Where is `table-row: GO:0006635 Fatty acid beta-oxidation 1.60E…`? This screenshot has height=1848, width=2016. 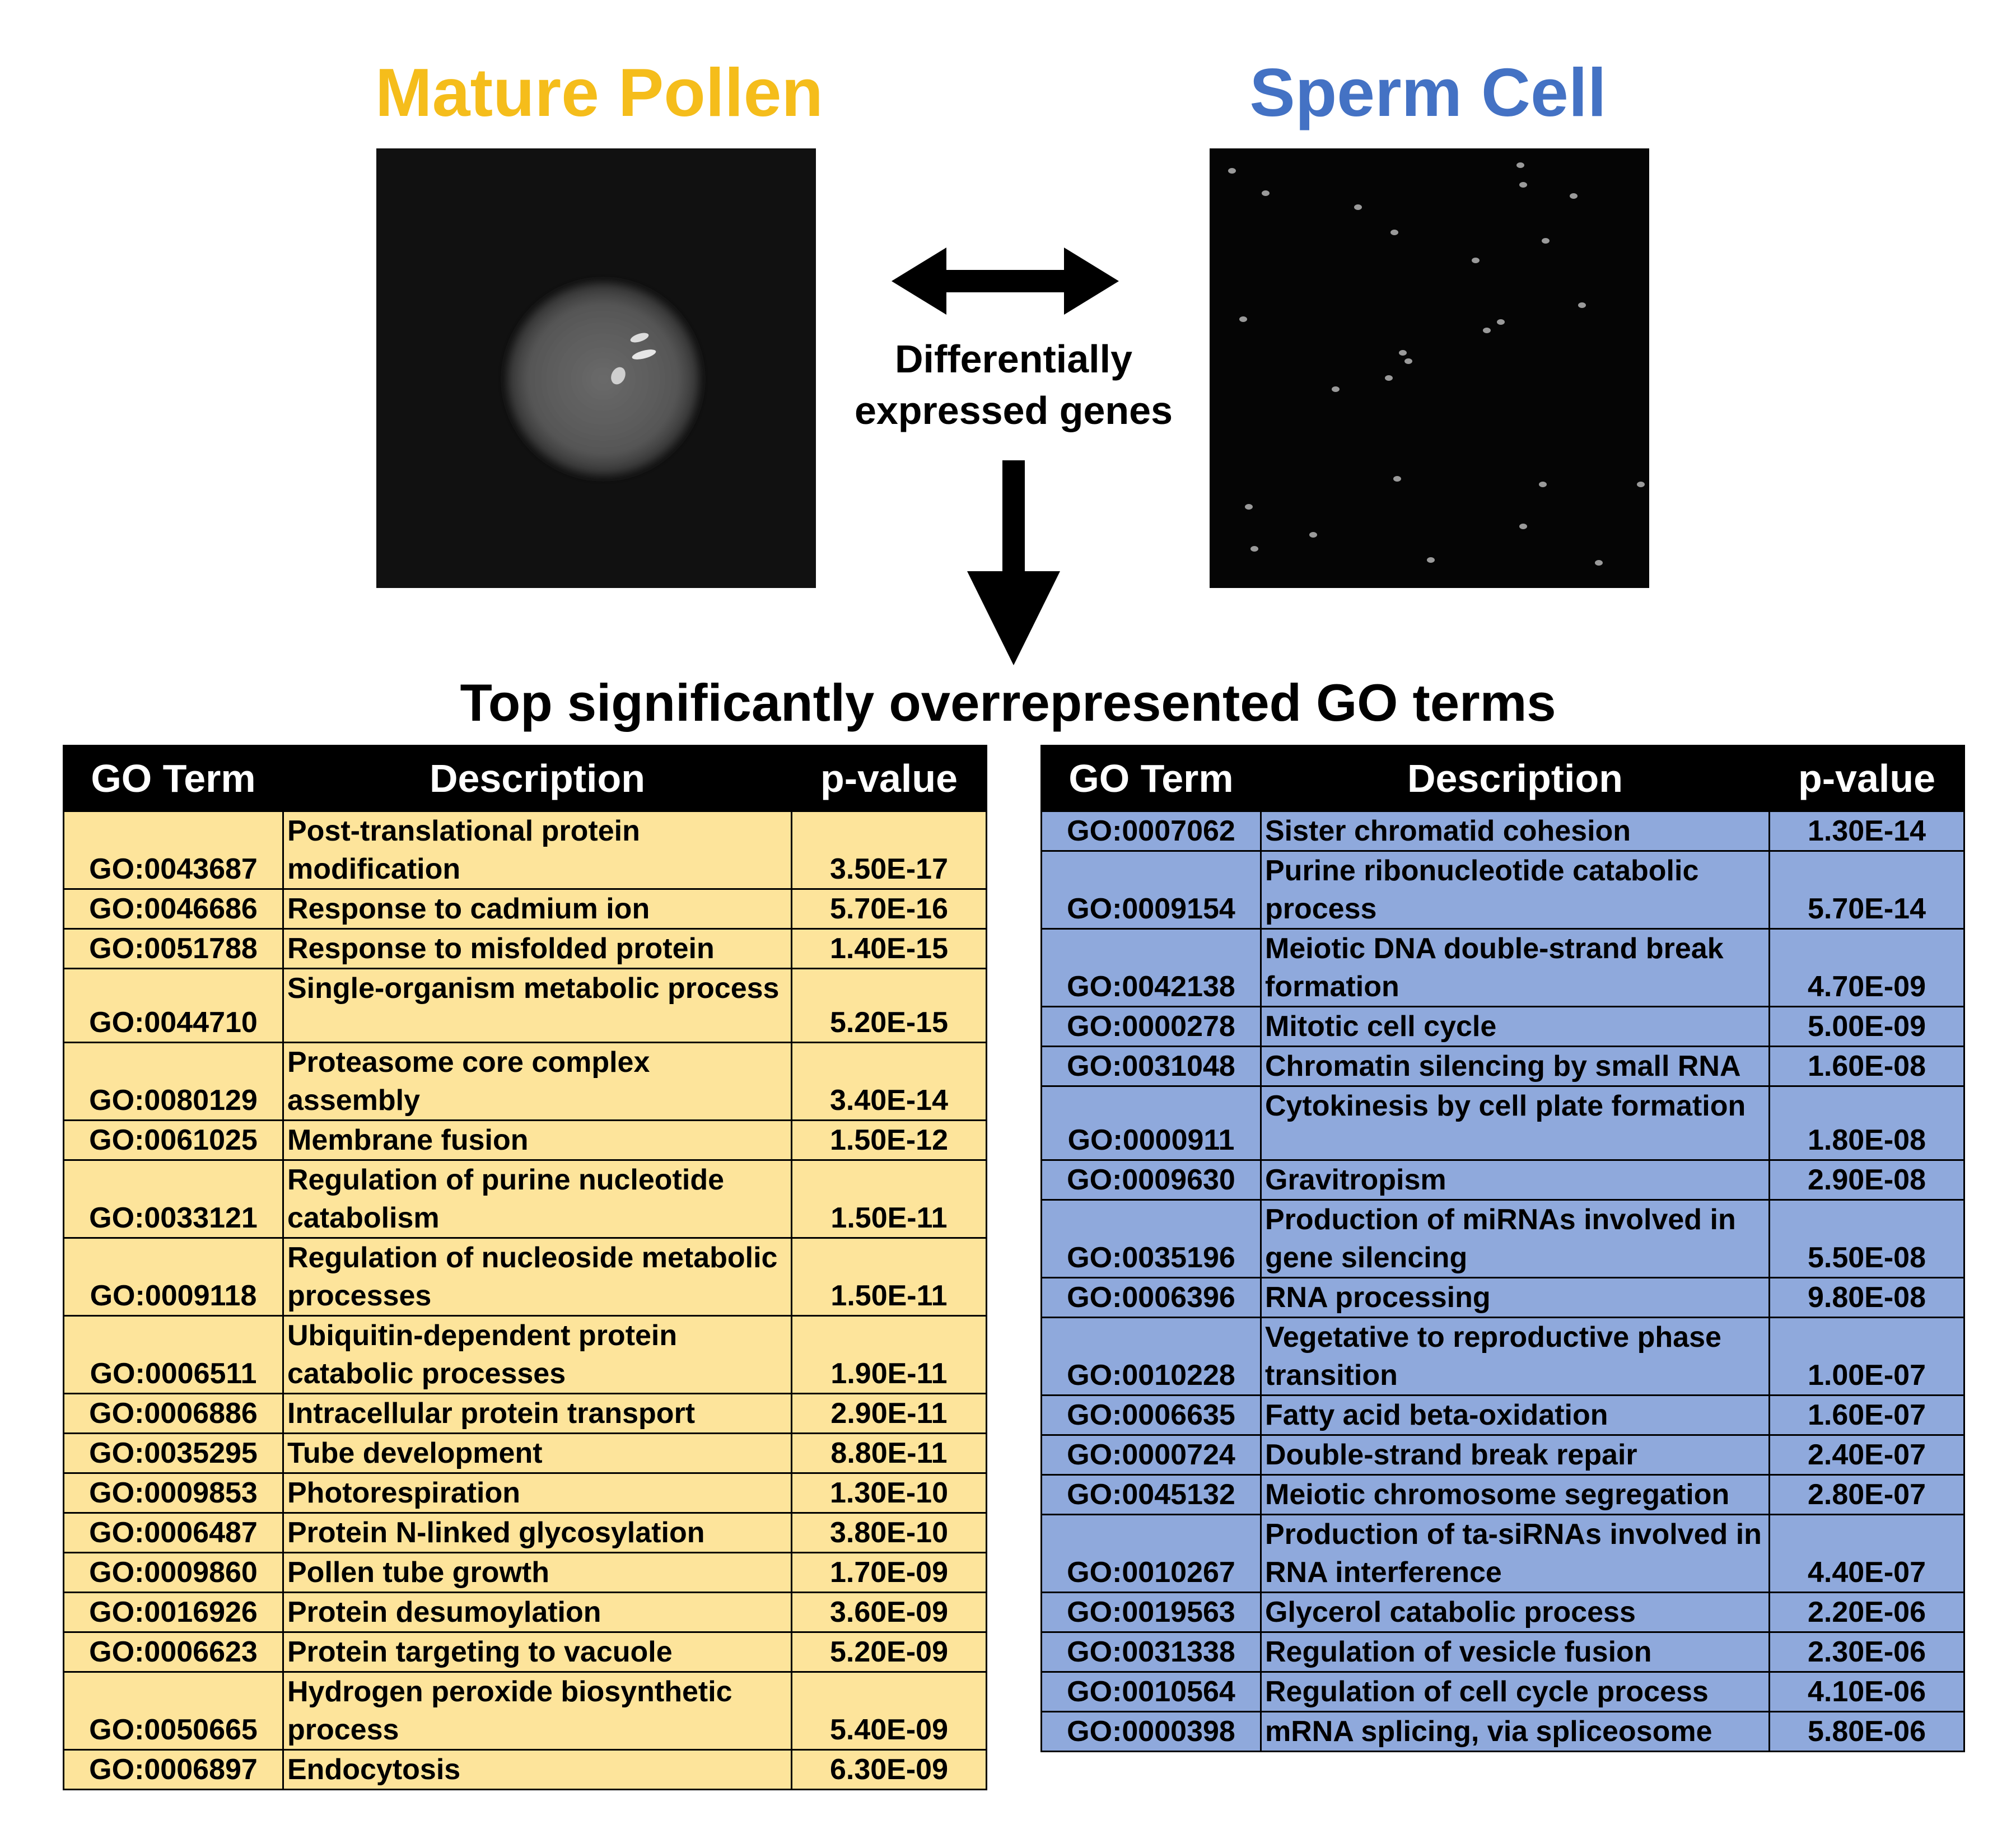
table-row: GO:0006635 Fatty acid beta-oxidation 1.60E… is located at coordinates (1502, 1415).